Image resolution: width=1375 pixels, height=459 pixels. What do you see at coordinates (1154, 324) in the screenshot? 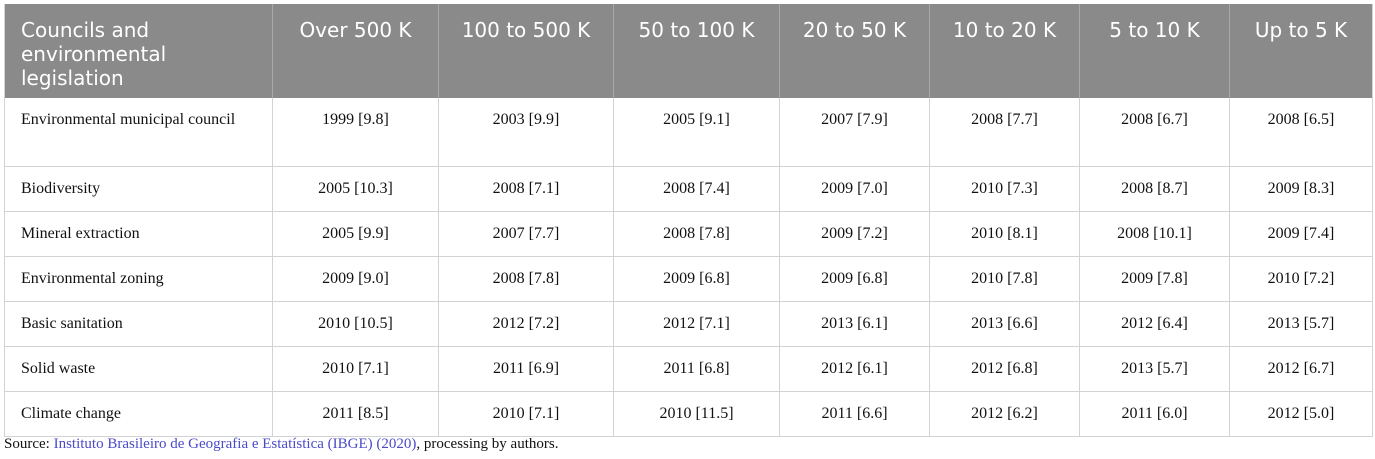
I see `table-cell: 2012 [6.4]` at bounding box center [1154, 324].